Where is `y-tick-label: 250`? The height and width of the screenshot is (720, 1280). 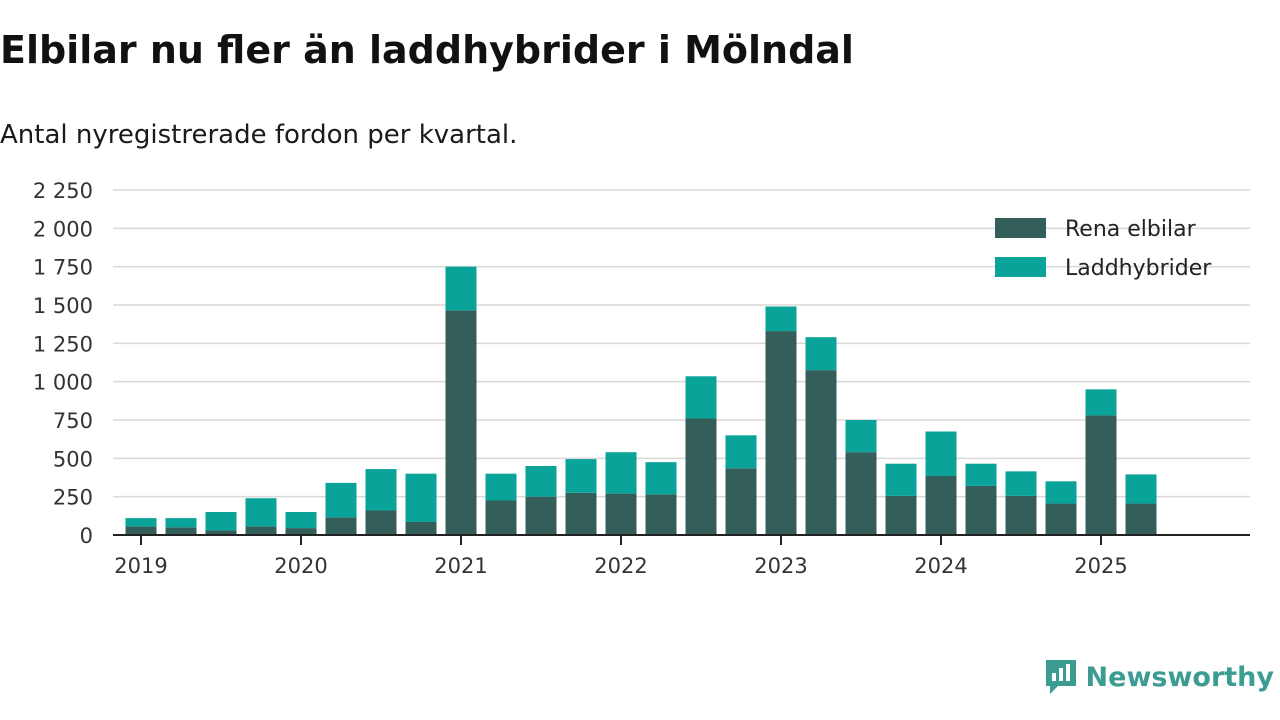 y-tick-label: 250 is located at coordinates (73, 498).